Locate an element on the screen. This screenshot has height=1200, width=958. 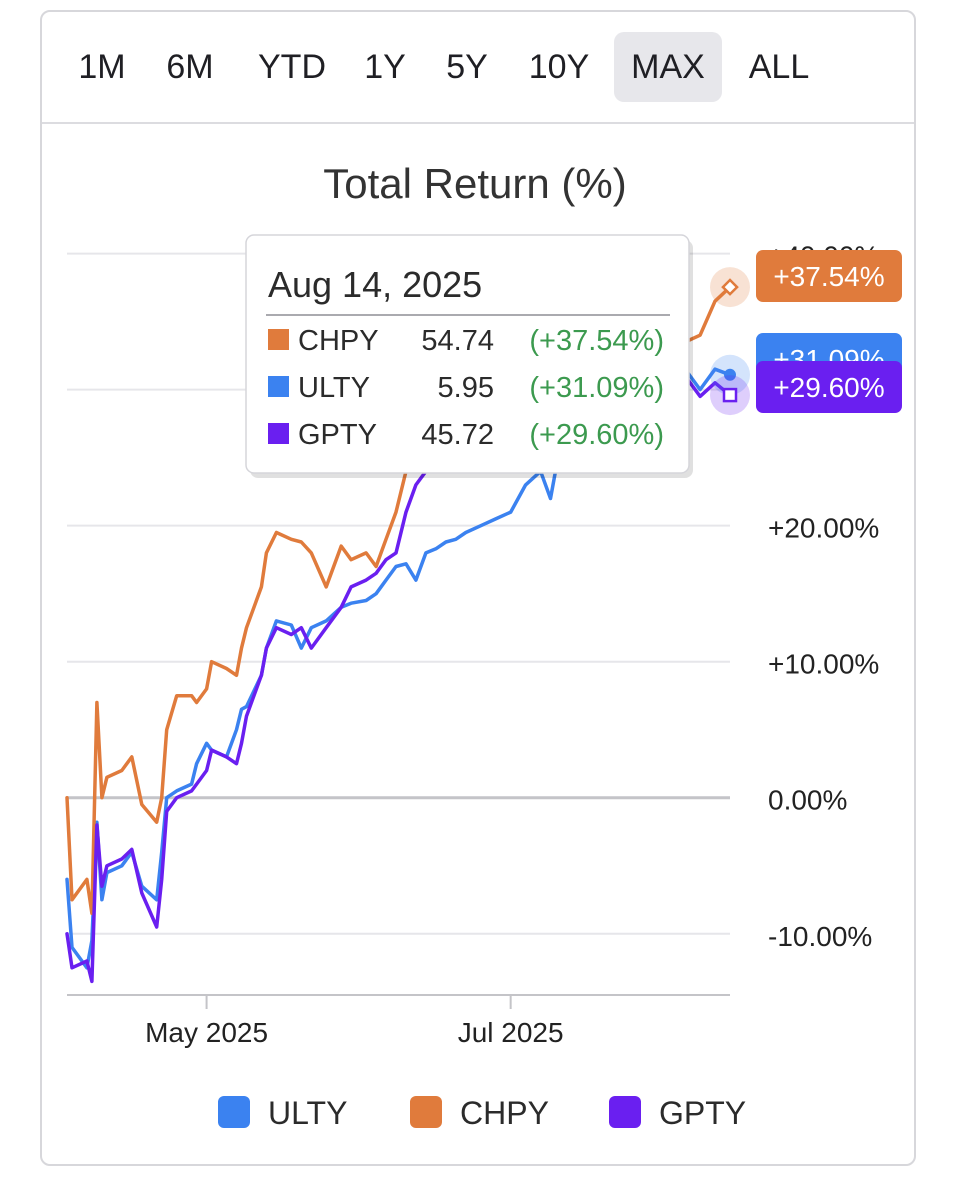
range-tab-all: ALL is located at coordinates (779, 67).